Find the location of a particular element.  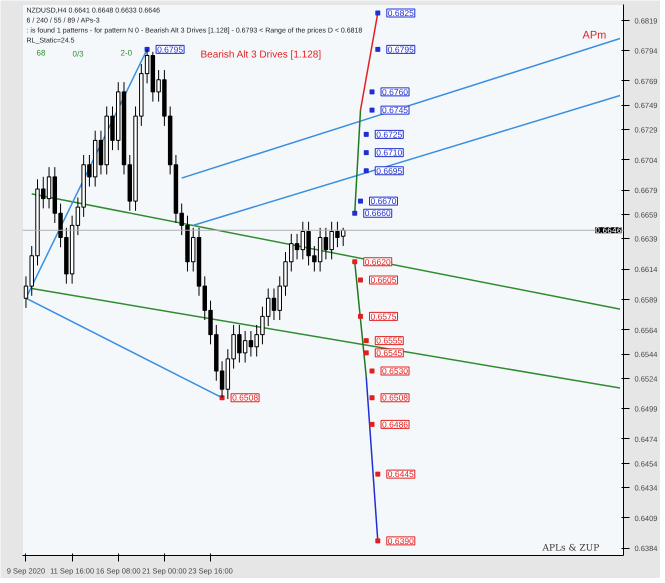

data-label: 0.6725 is located at coordinates (389, 134).